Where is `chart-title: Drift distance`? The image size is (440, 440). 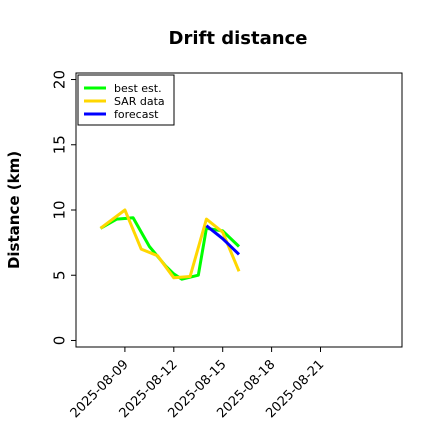 chart-title: Drift distance is located at coordinates (238, 38).